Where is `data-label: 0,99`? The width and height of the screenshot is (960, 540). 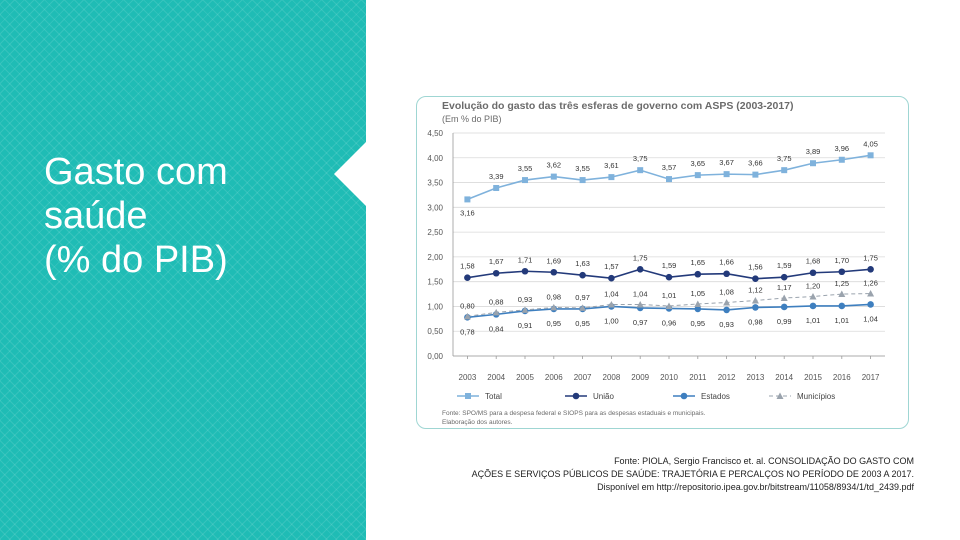 data-label: 0,99 is located at coordinates (784, 321).